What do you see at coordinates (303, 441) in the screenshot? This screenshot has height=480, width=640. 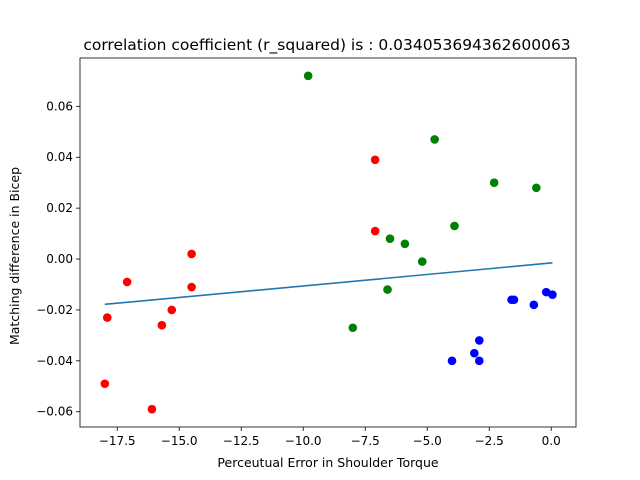 I see `x-tick-label: −10.0` at bounding box center [303, 441].